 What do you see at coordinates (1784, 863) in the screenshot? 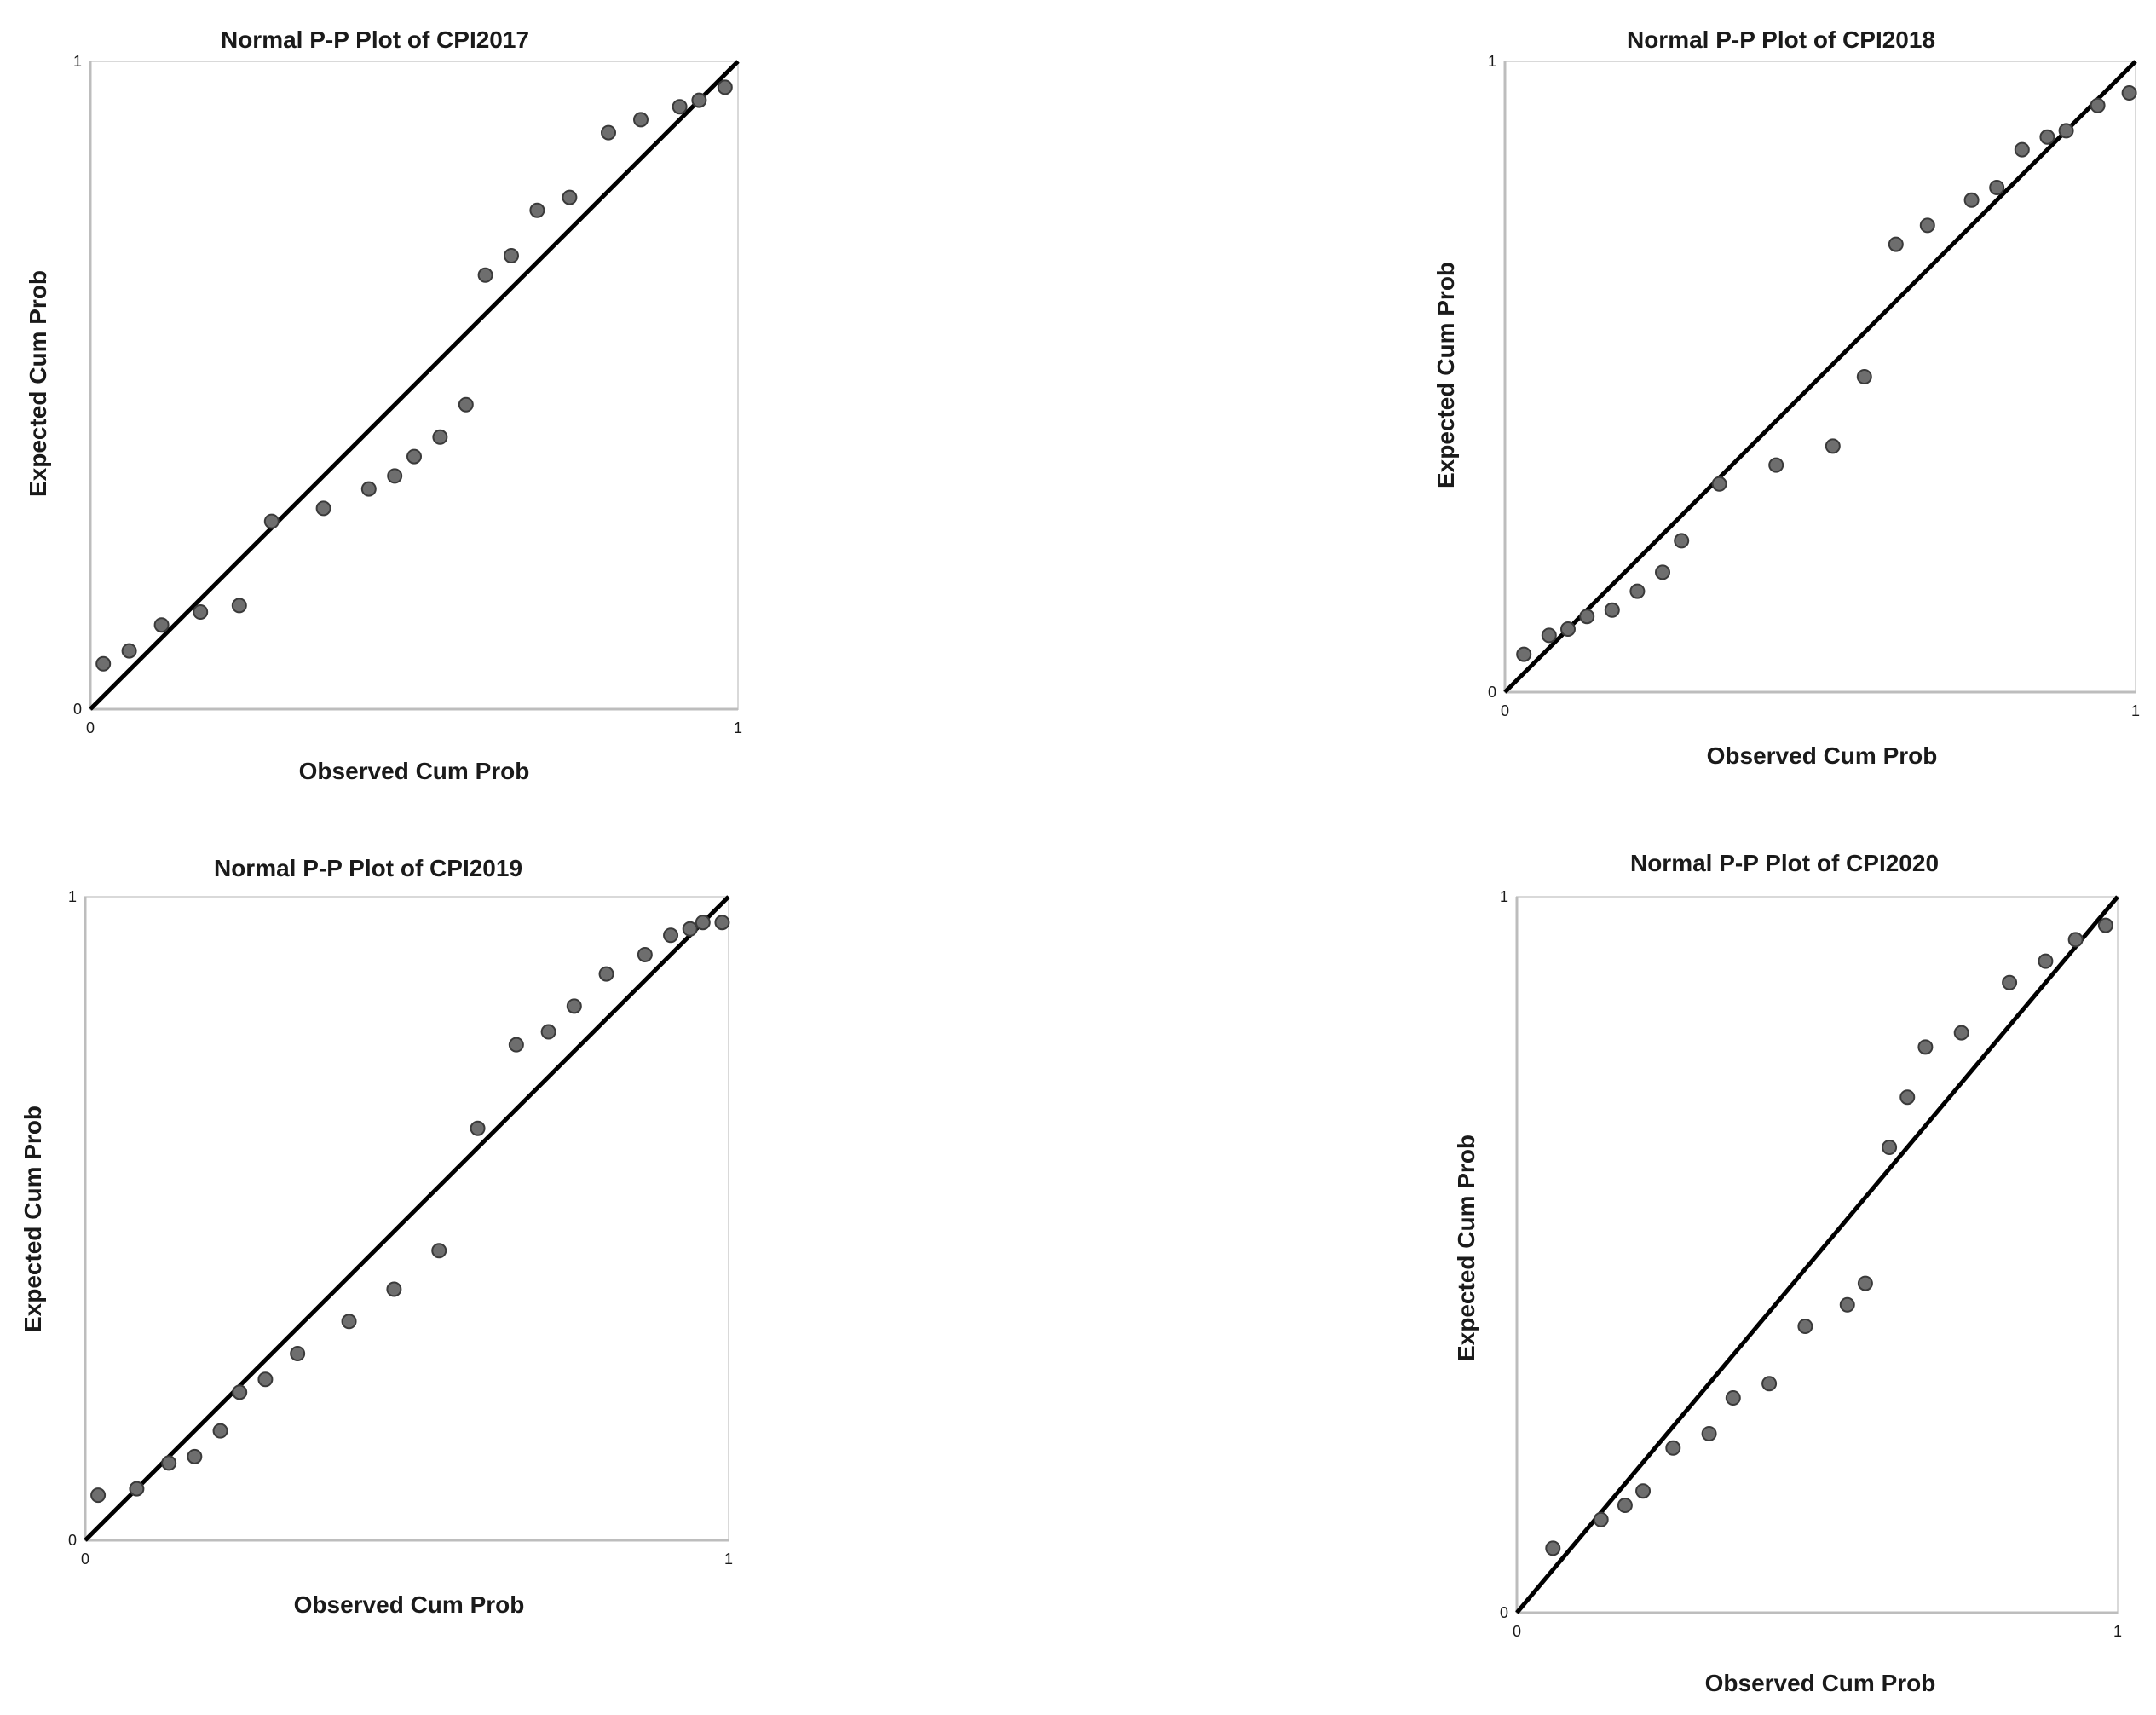
I see `chart-title: Normal P-P Plot of CPI2020` at bounding box center [1784, 863].